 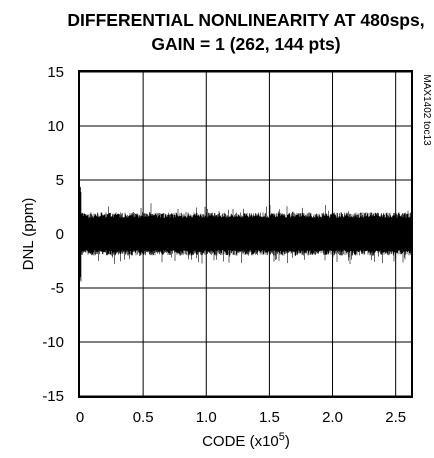 I want to click on x-axis-ticks: 0 0.5 1.0 1.5 2.0 2.5, so click(x=241, y=417).